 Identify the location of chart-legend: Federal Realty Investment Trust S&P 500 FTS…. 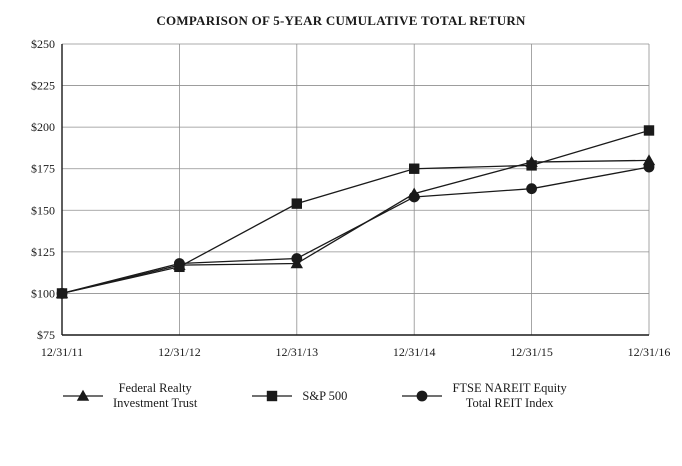
(341, 396).